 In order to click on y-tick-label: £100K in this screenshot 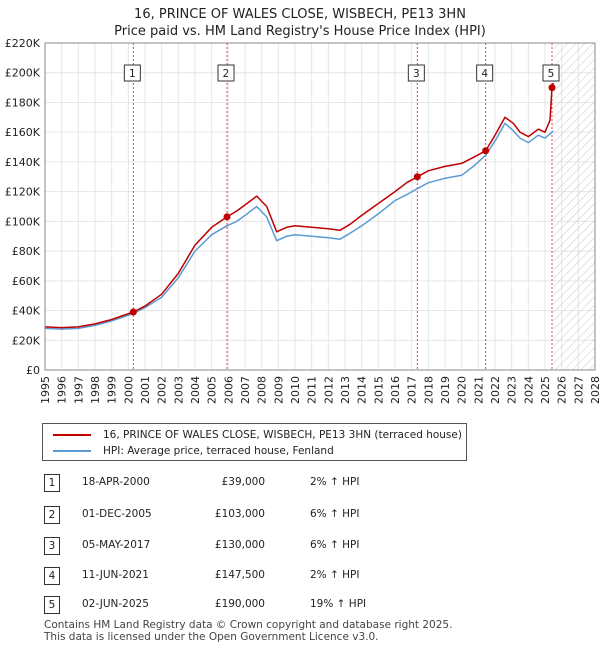, I will do `click(23, 221)`.